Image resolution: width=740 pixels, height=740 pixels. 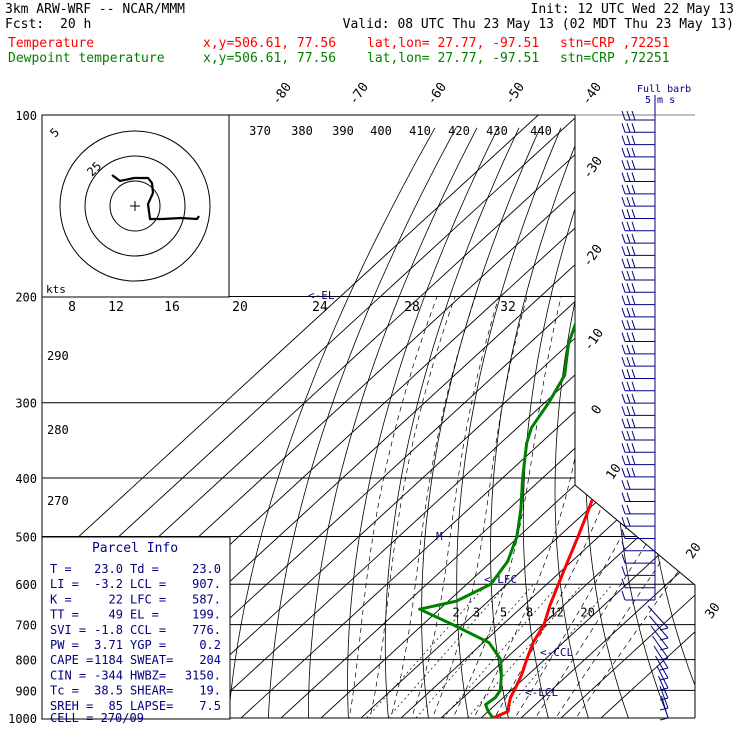 I want to click on parcel-field: -3.2, so click(x=108, y=584).